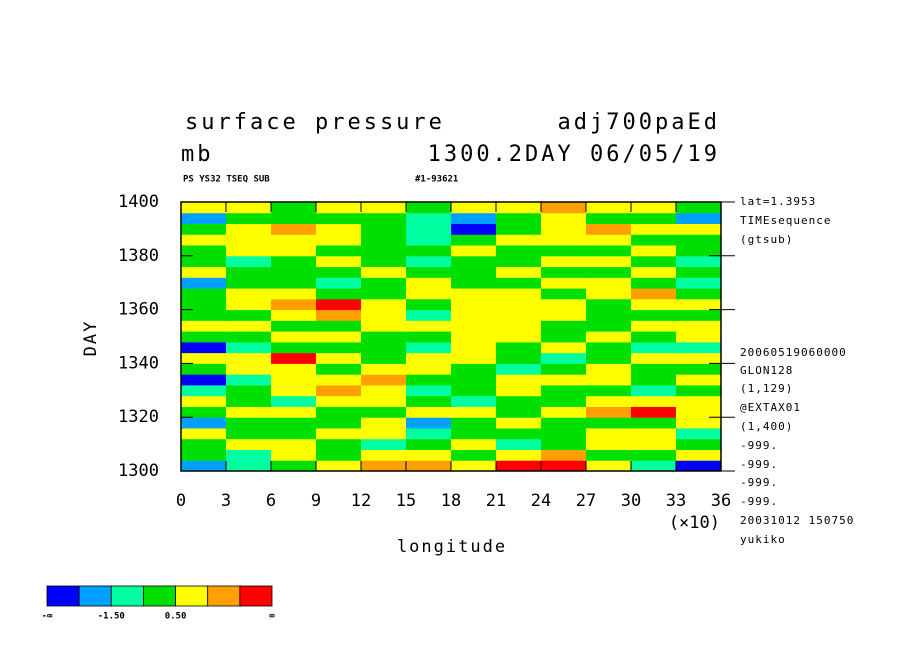  What do you see at coordinates (436, 180) in the screenshot?
I see `info-right: #1-93621` at bounding box center [436, 180].